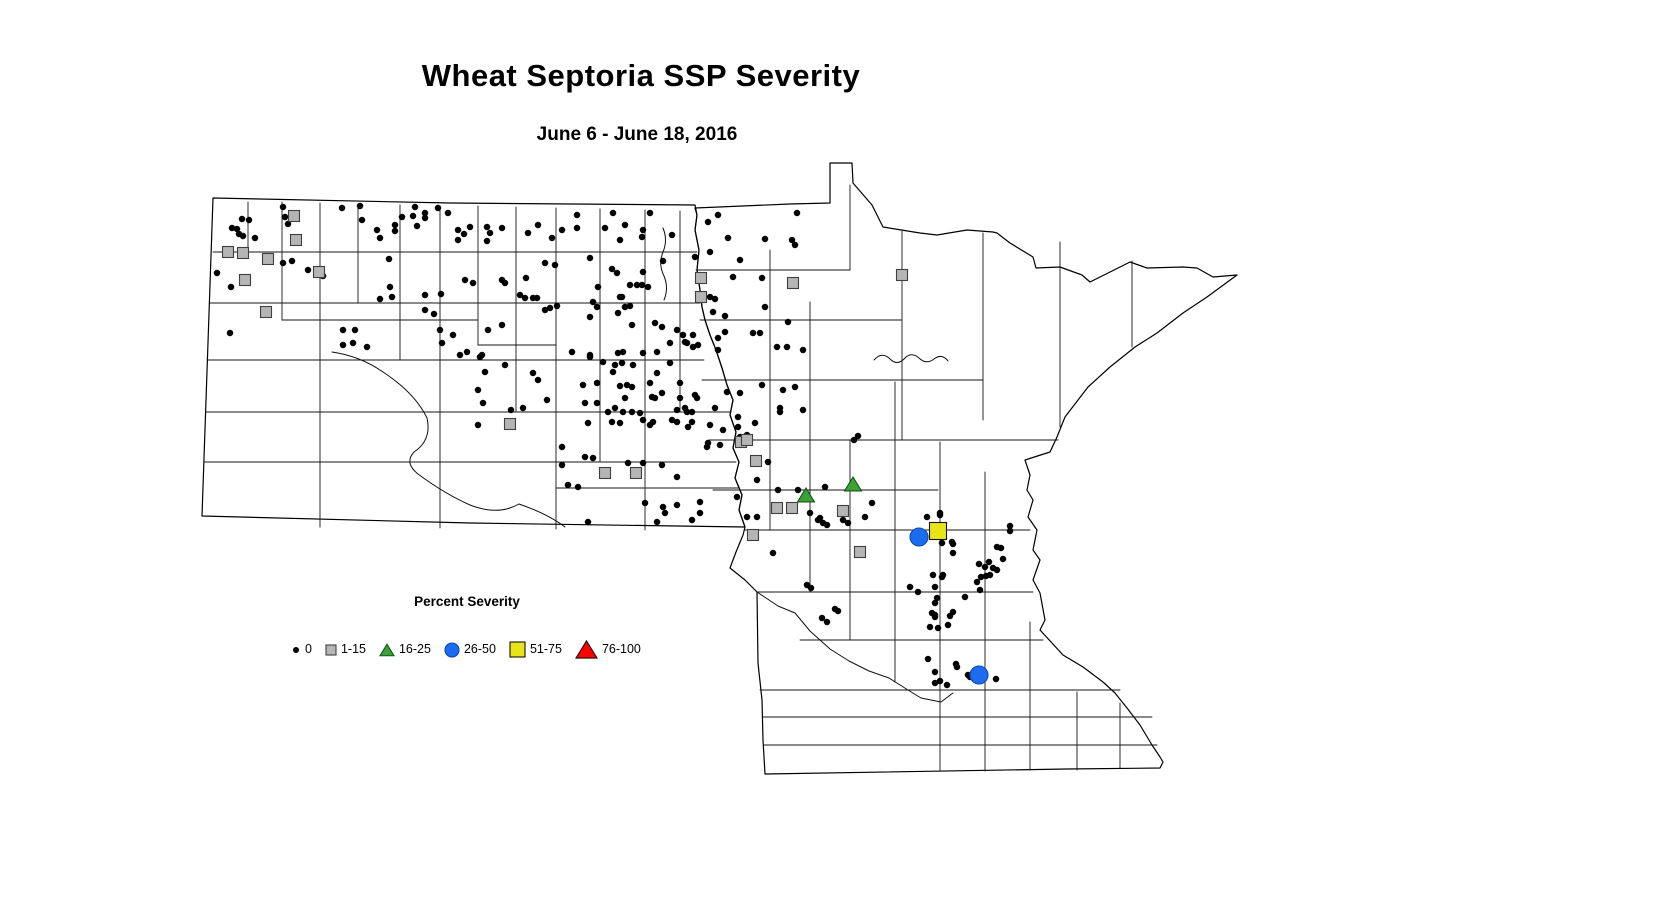  Describe the element at coordinates (911, 358) in the screenshot. I see `north-mn-wavy-line` at that location.